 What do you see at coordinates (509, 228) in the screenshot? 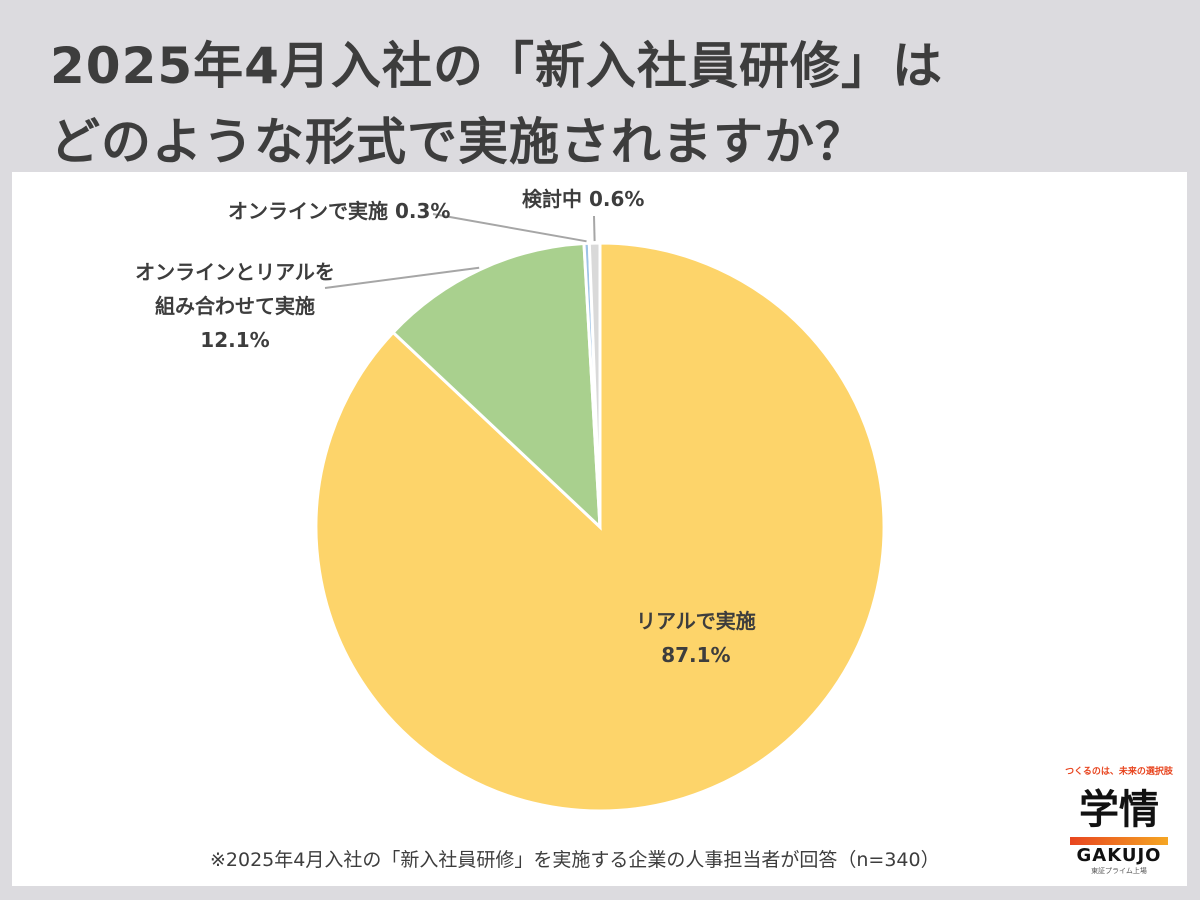
I see `leader-line-online` at bounding box center [509, 228].